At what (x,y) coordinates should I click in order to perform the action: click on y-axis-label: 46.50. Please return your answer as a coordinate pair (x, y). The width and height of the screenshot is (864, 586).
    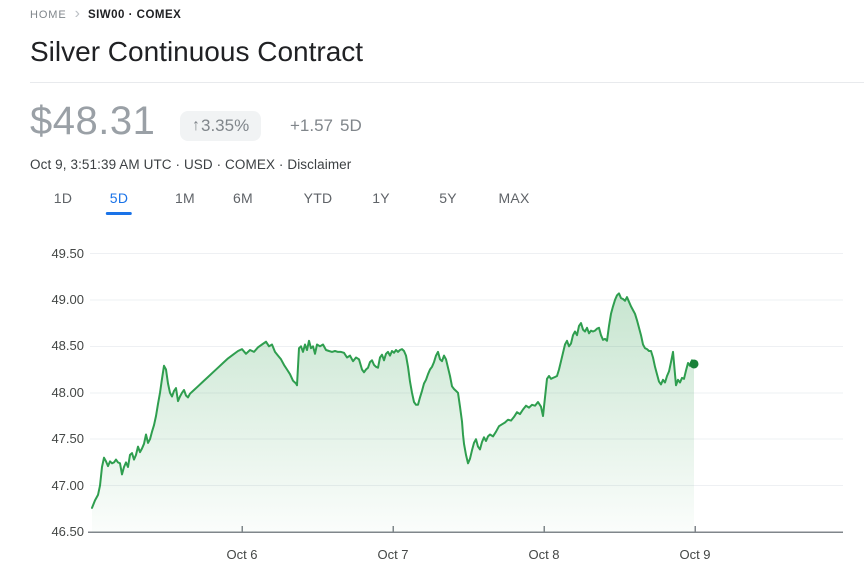
    Looking at the image, I should click on (67, 531).